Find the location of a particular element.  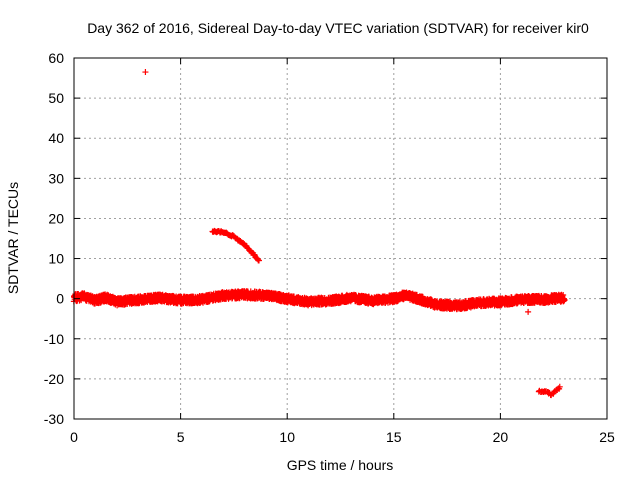

y-tick-label: 10 is located at coordinates (56, 259).